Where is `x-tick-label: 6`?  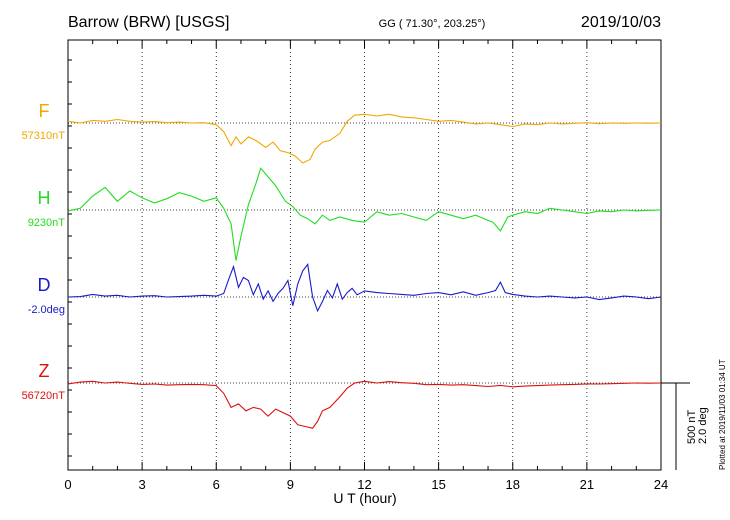 x-tick-label: 6 is located at coordinates (216, 484).